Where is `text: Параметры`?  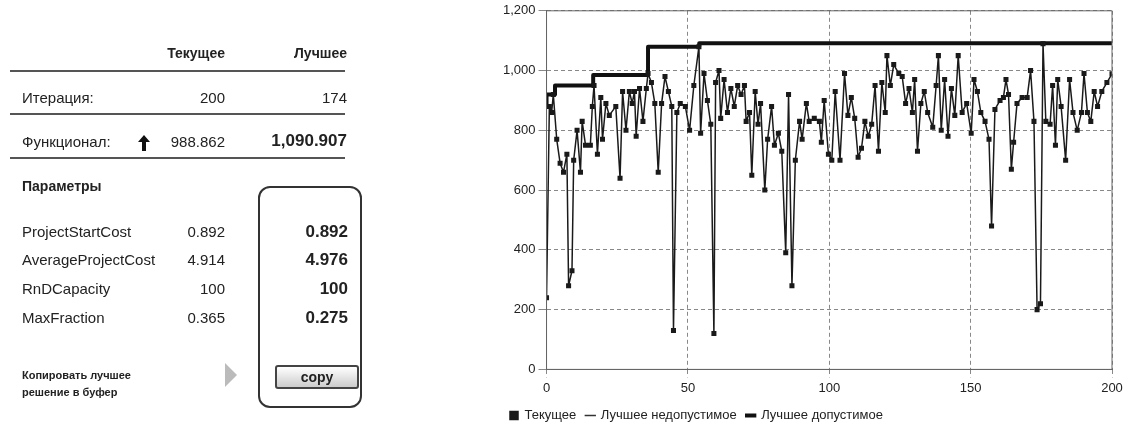 text: Параметры is located at coordinates (62, 186).